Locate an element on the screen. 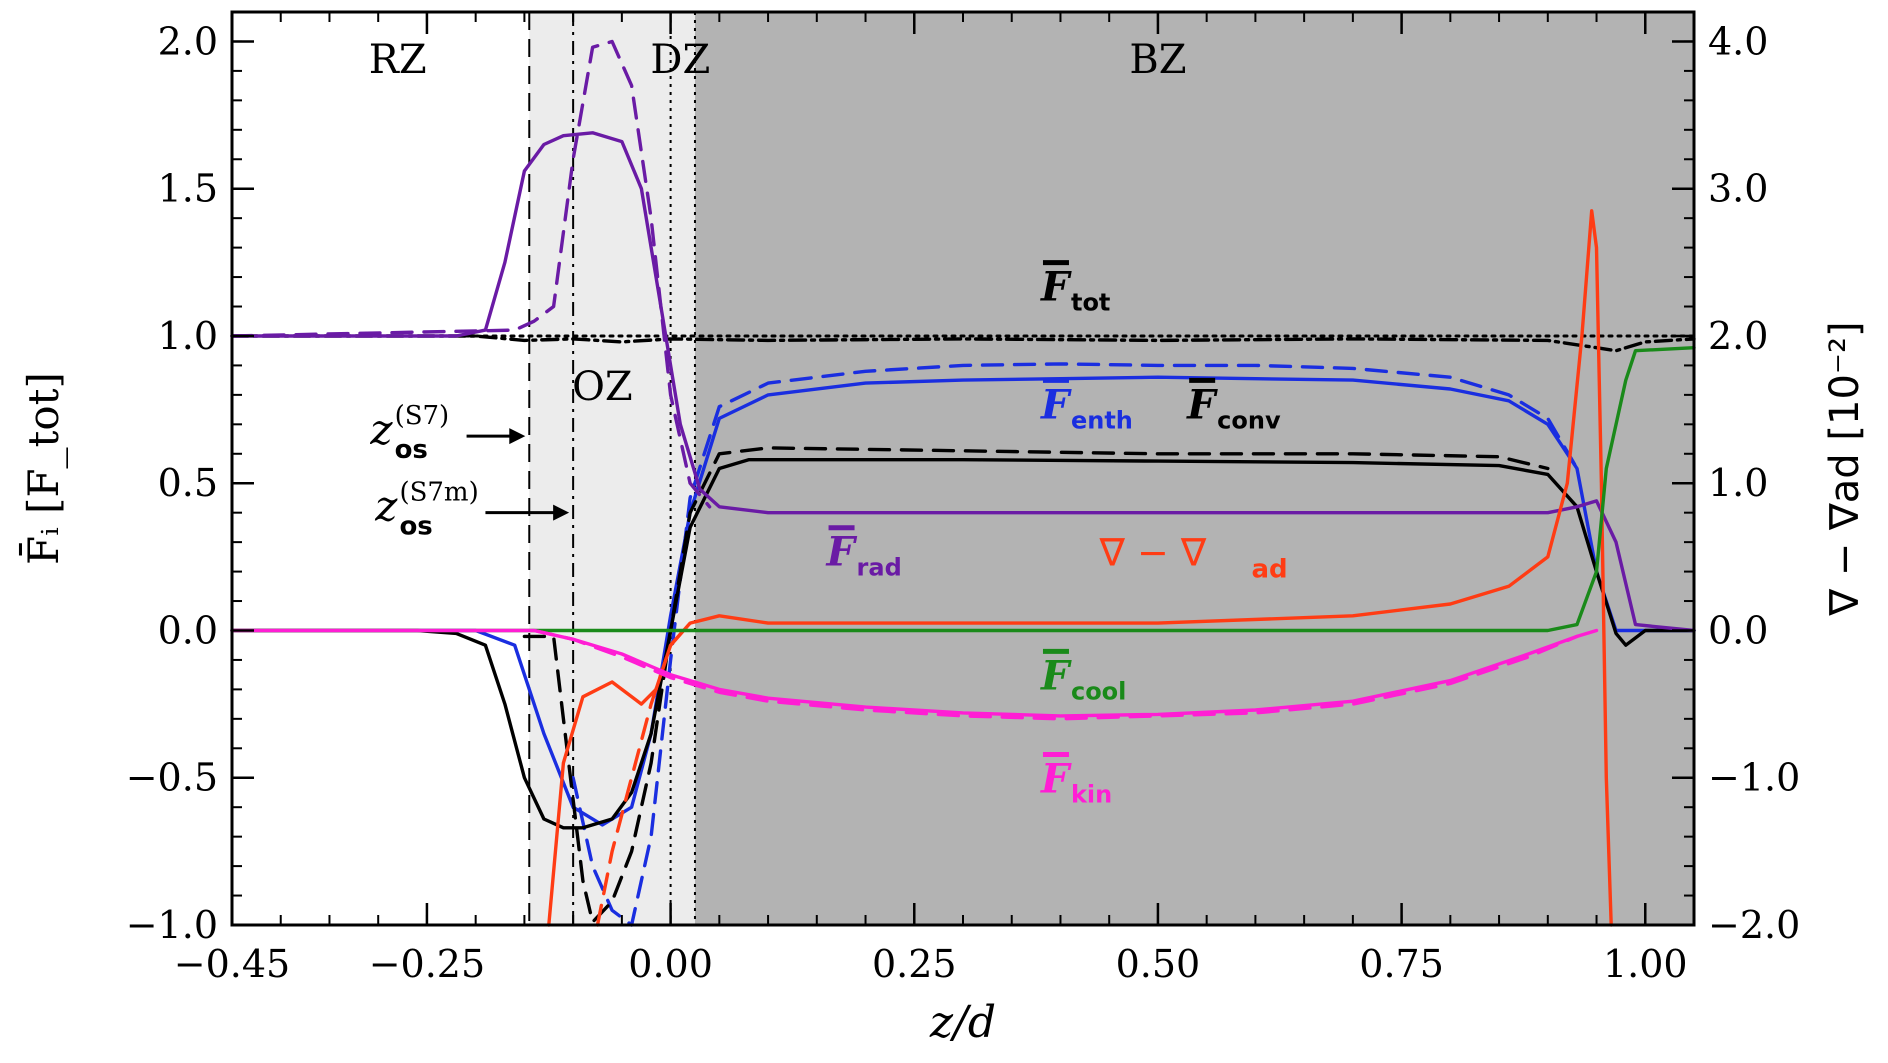 Image resolution: width=1888 pixels, height=1063 pixels. y-left-tick-label: 1.5 is located at coordinates (188, 189).